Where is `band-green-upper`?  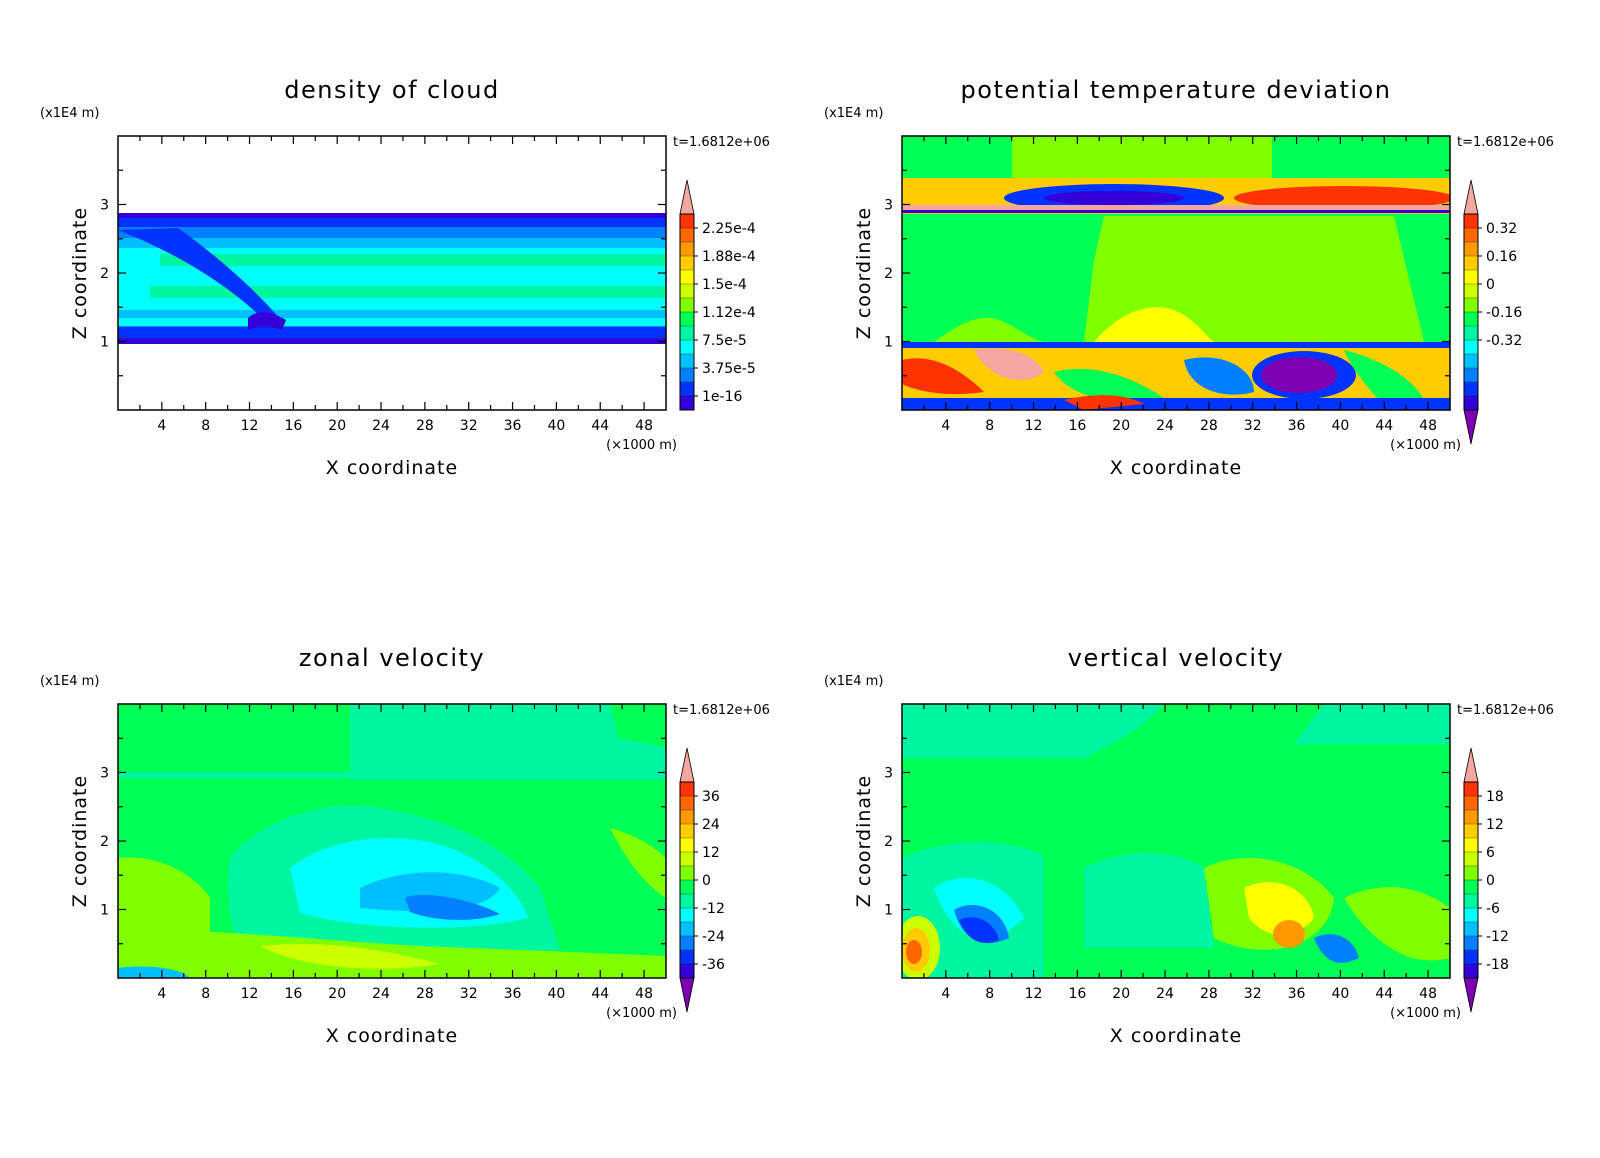 band-green-upper is located at coordinates (413, 260).